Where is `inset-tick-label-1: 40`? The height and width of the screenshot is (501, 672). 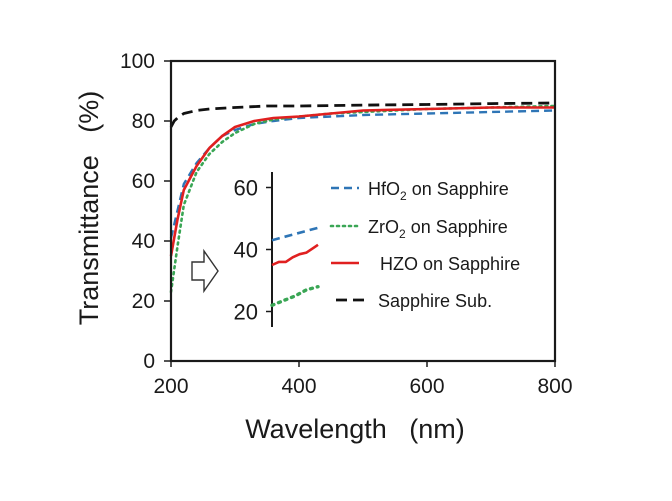 inset-tick-label-1: 40 is located at coordinates (246, 250).